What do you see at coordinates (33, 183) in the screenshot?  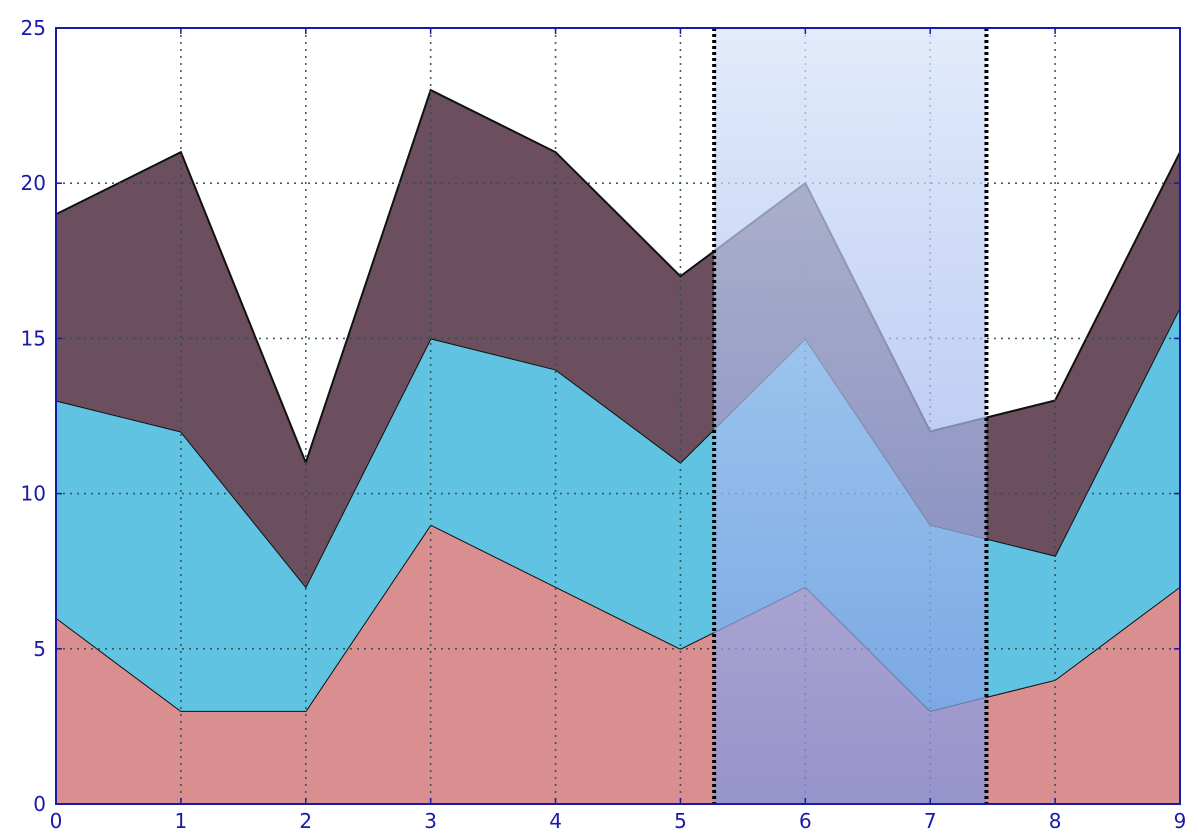 I see `y-tick-label-20: 20` at bounding box center [33, 183].